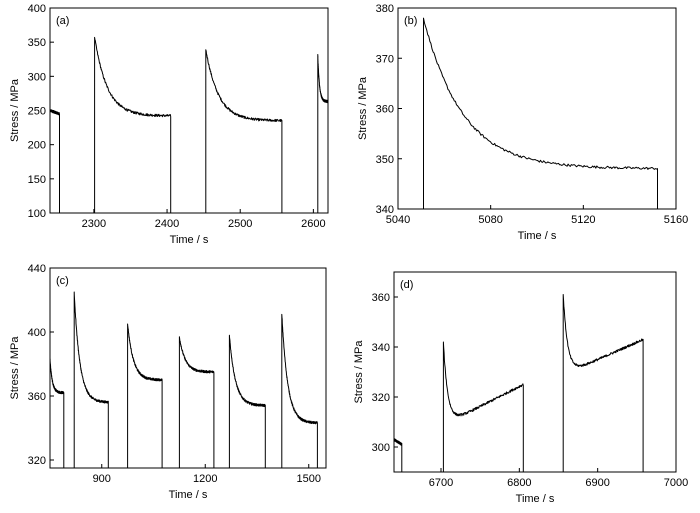 This screenshot has width=700, height=513. What do you see at coordinates (309, 479) in the screenshot?
I see `x-tick-label: 1500` at bounding box center [309, 479].